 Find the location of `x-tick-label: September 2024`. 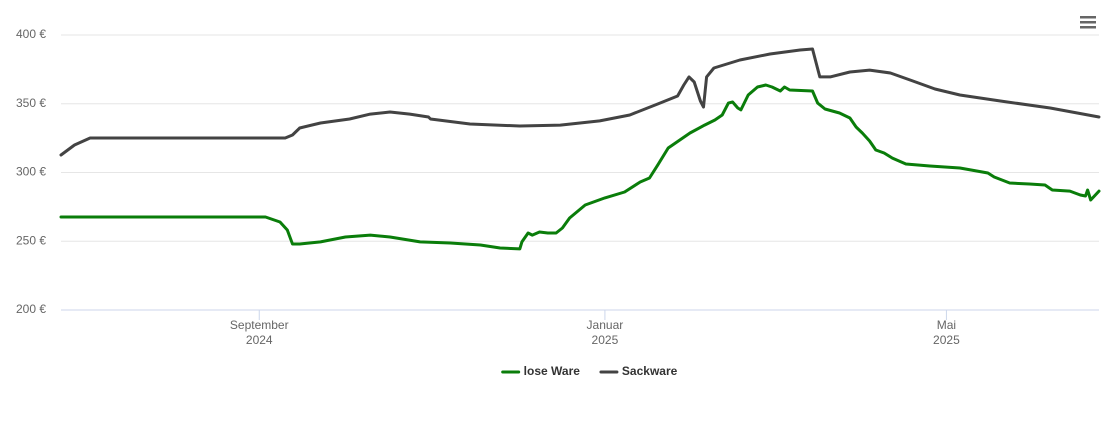

x-tick-label: September 2024 is located at coordinates (259, 332).